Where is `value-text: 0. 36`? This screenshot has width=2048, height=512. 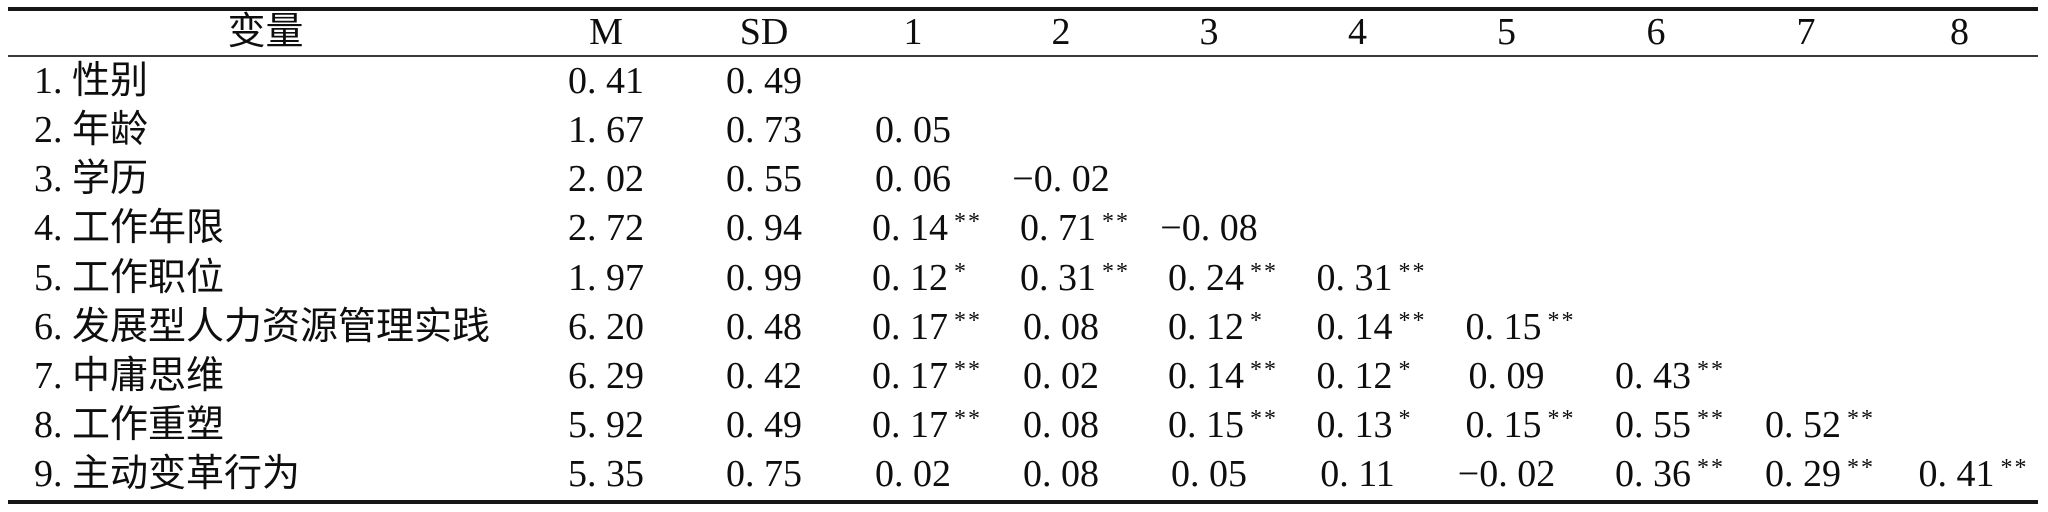
value-text: 0. 36 is located at coordinates (1653, 474).